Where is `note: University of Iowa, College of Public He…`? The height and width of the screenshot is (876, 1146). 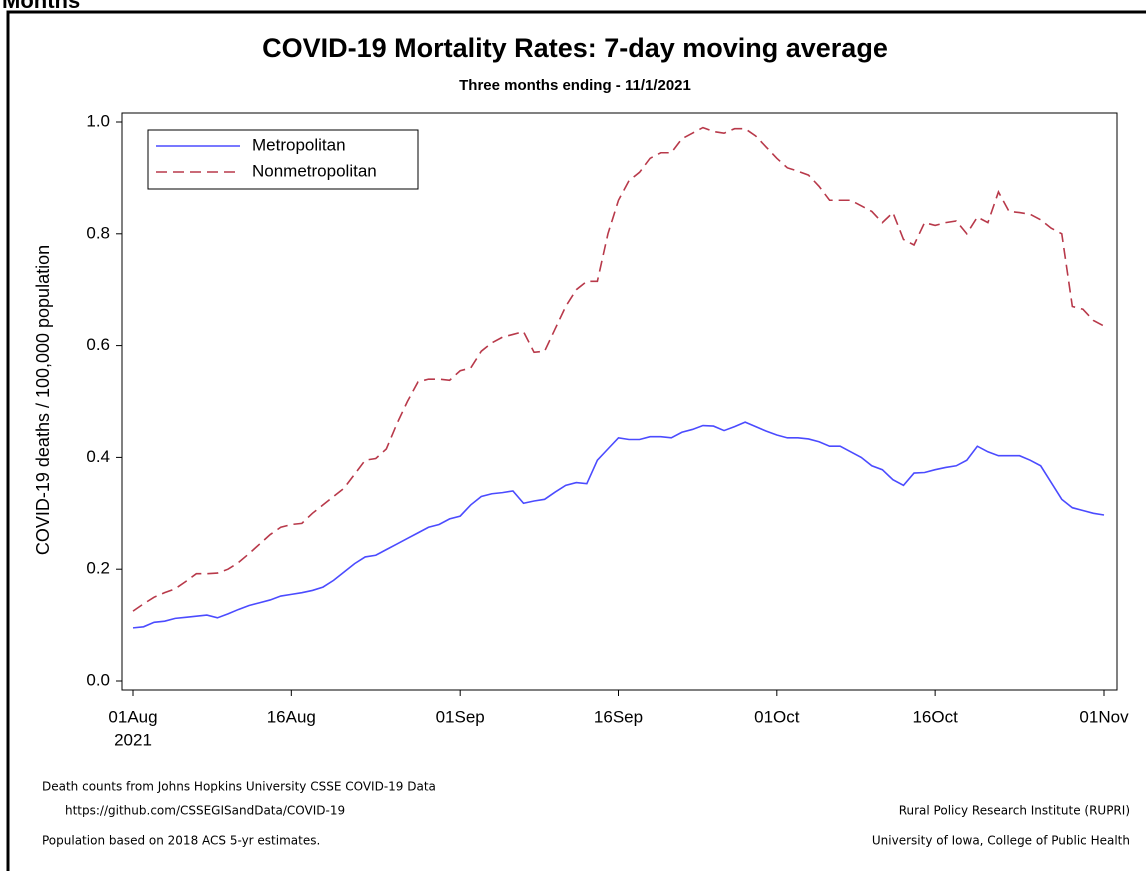 note: University of Iowa, College of Public He… is located at coordinates (1001, 841).